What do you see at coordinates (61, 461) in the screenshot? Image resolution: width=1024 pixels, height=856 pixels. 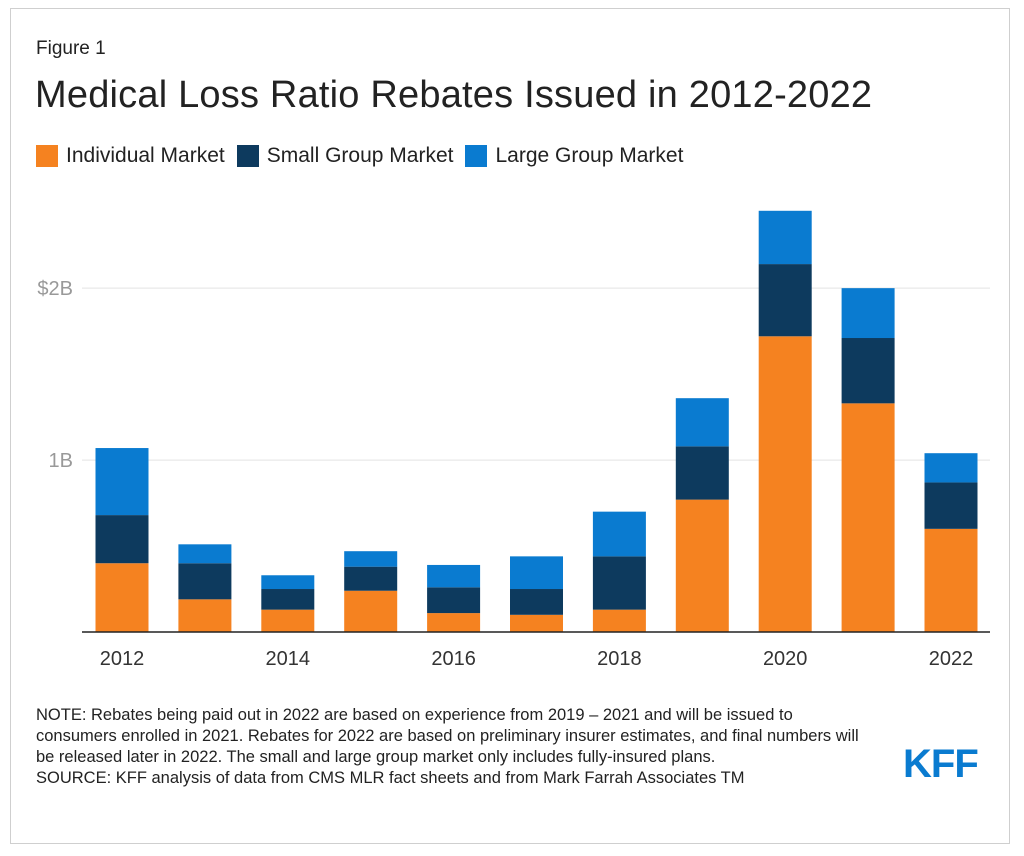 I see `y-tick-label: 1B` at bounding box center [61, 461].